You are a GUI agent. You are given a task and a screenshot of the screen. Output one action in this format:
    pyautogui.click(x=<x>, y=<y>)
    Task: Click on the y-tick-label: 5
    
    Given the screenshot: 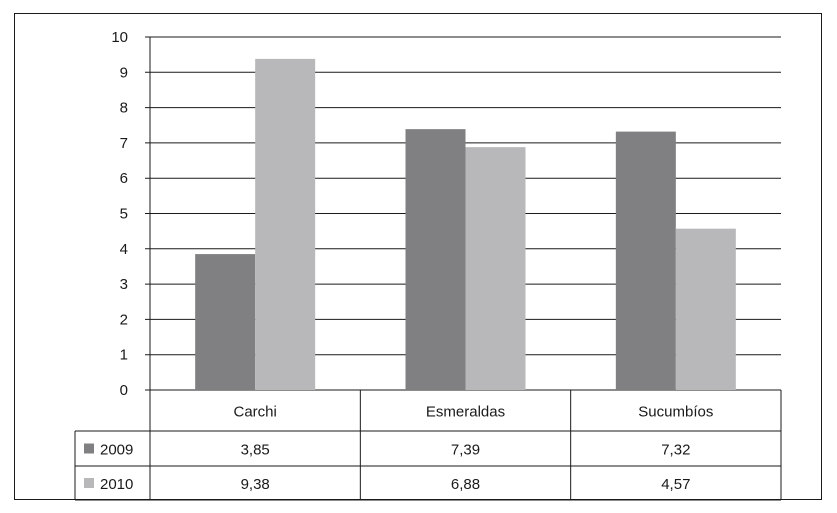 What is the action you would take?
    pyautogui.click(x=124, y=214)
    